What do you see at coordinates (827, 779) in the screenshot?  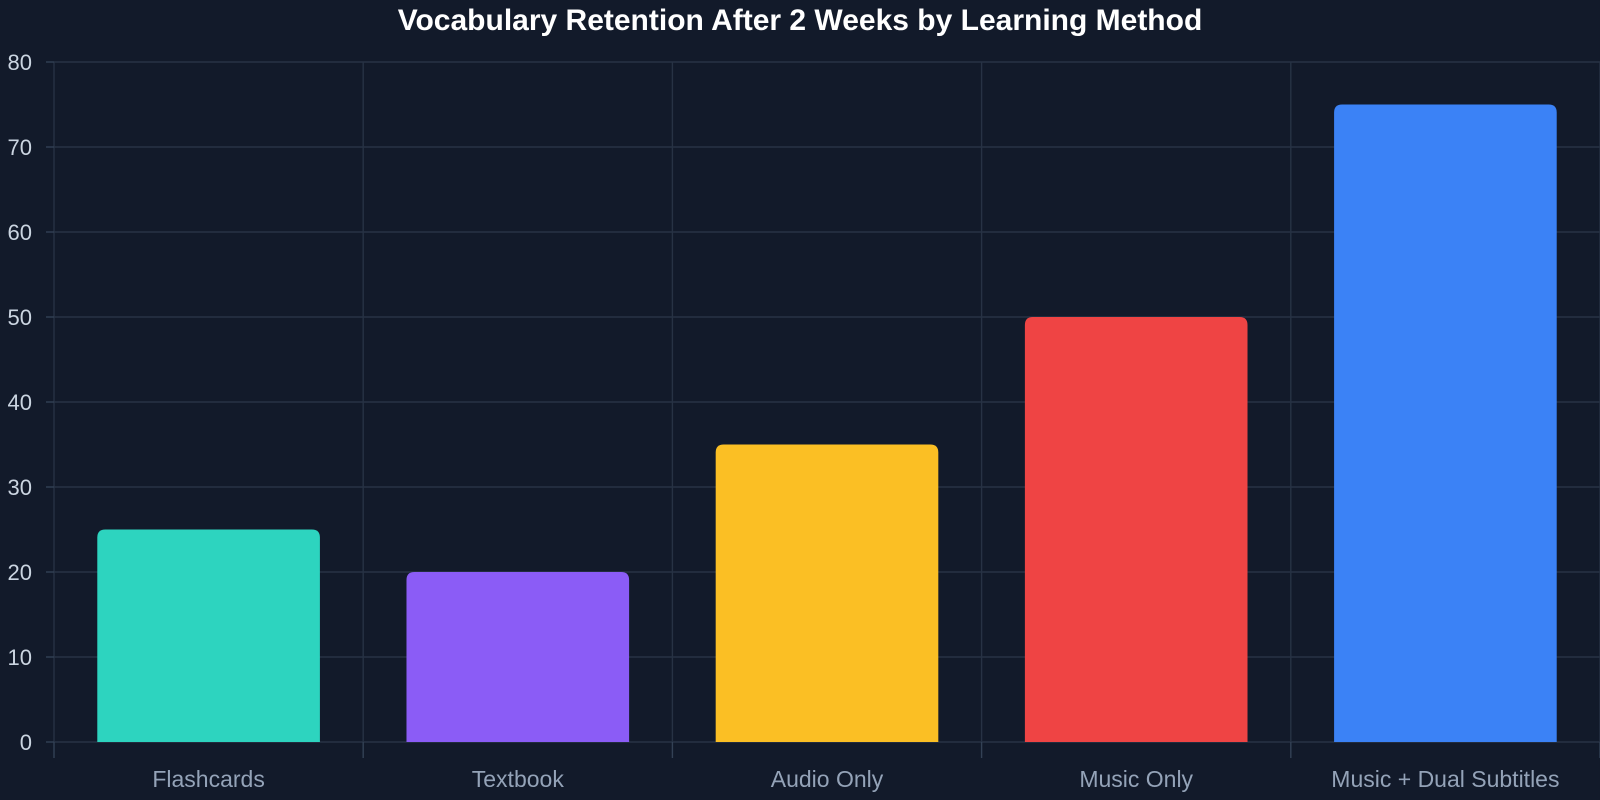 I see `x-tick-label: Audio Only` at bounding box center [827, 779].